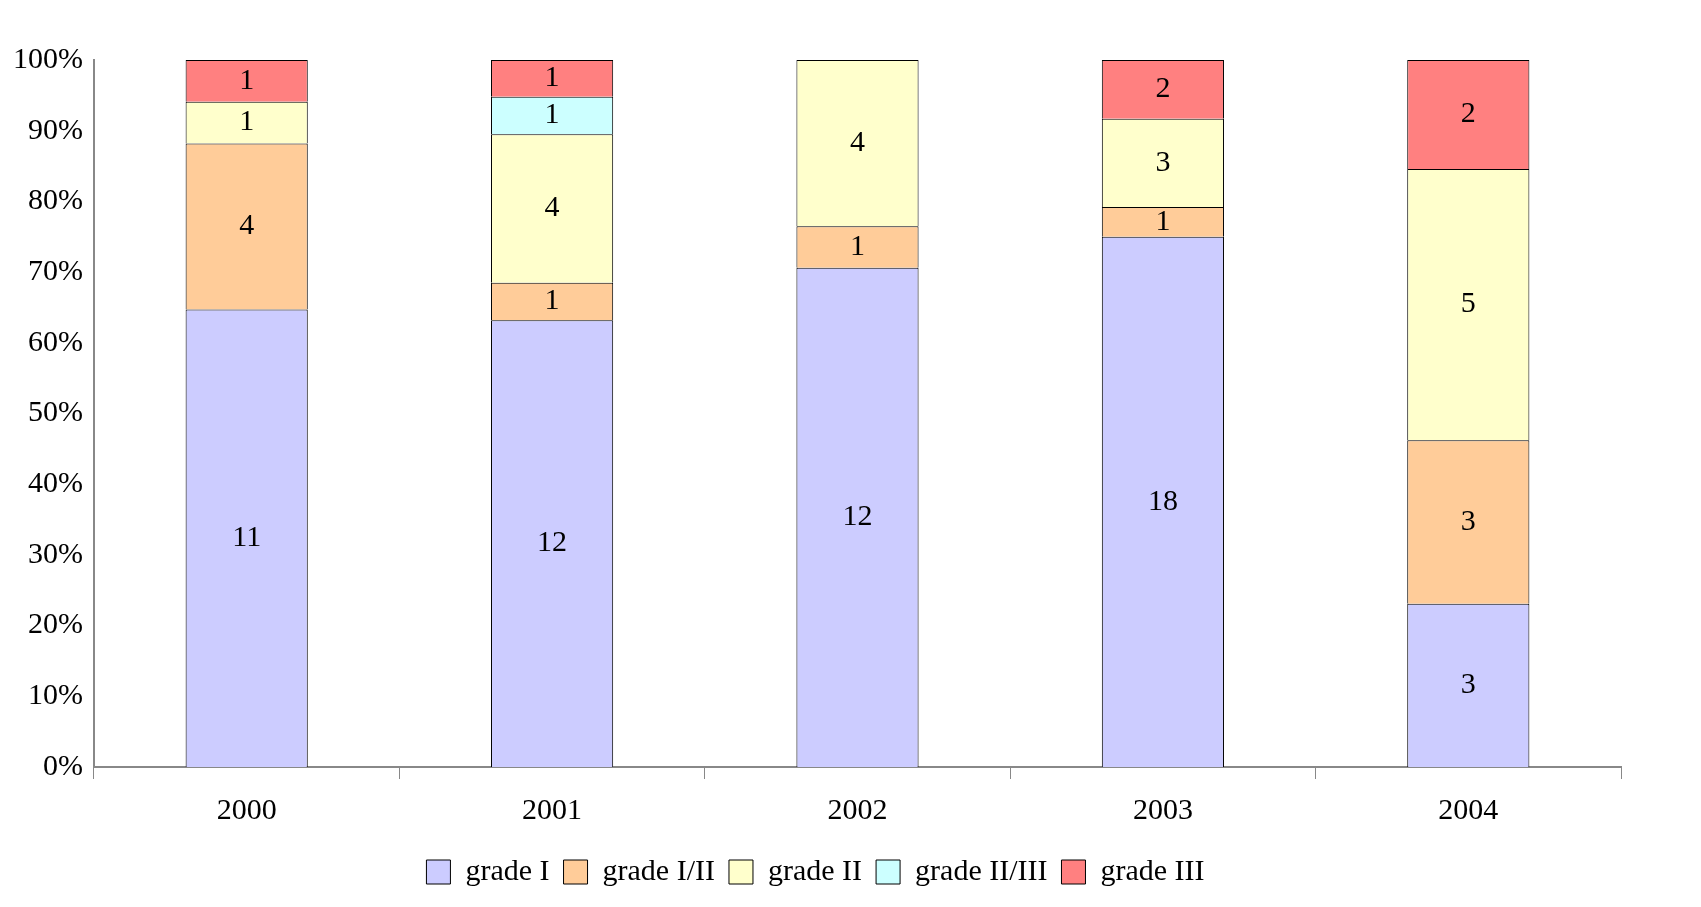 The height and width of the screenshot is (907, 1701). What do you see at coordinates (47, 57) in the screenshot?
I see `y-tick-label: 100%` at bounding box center [47, 57].